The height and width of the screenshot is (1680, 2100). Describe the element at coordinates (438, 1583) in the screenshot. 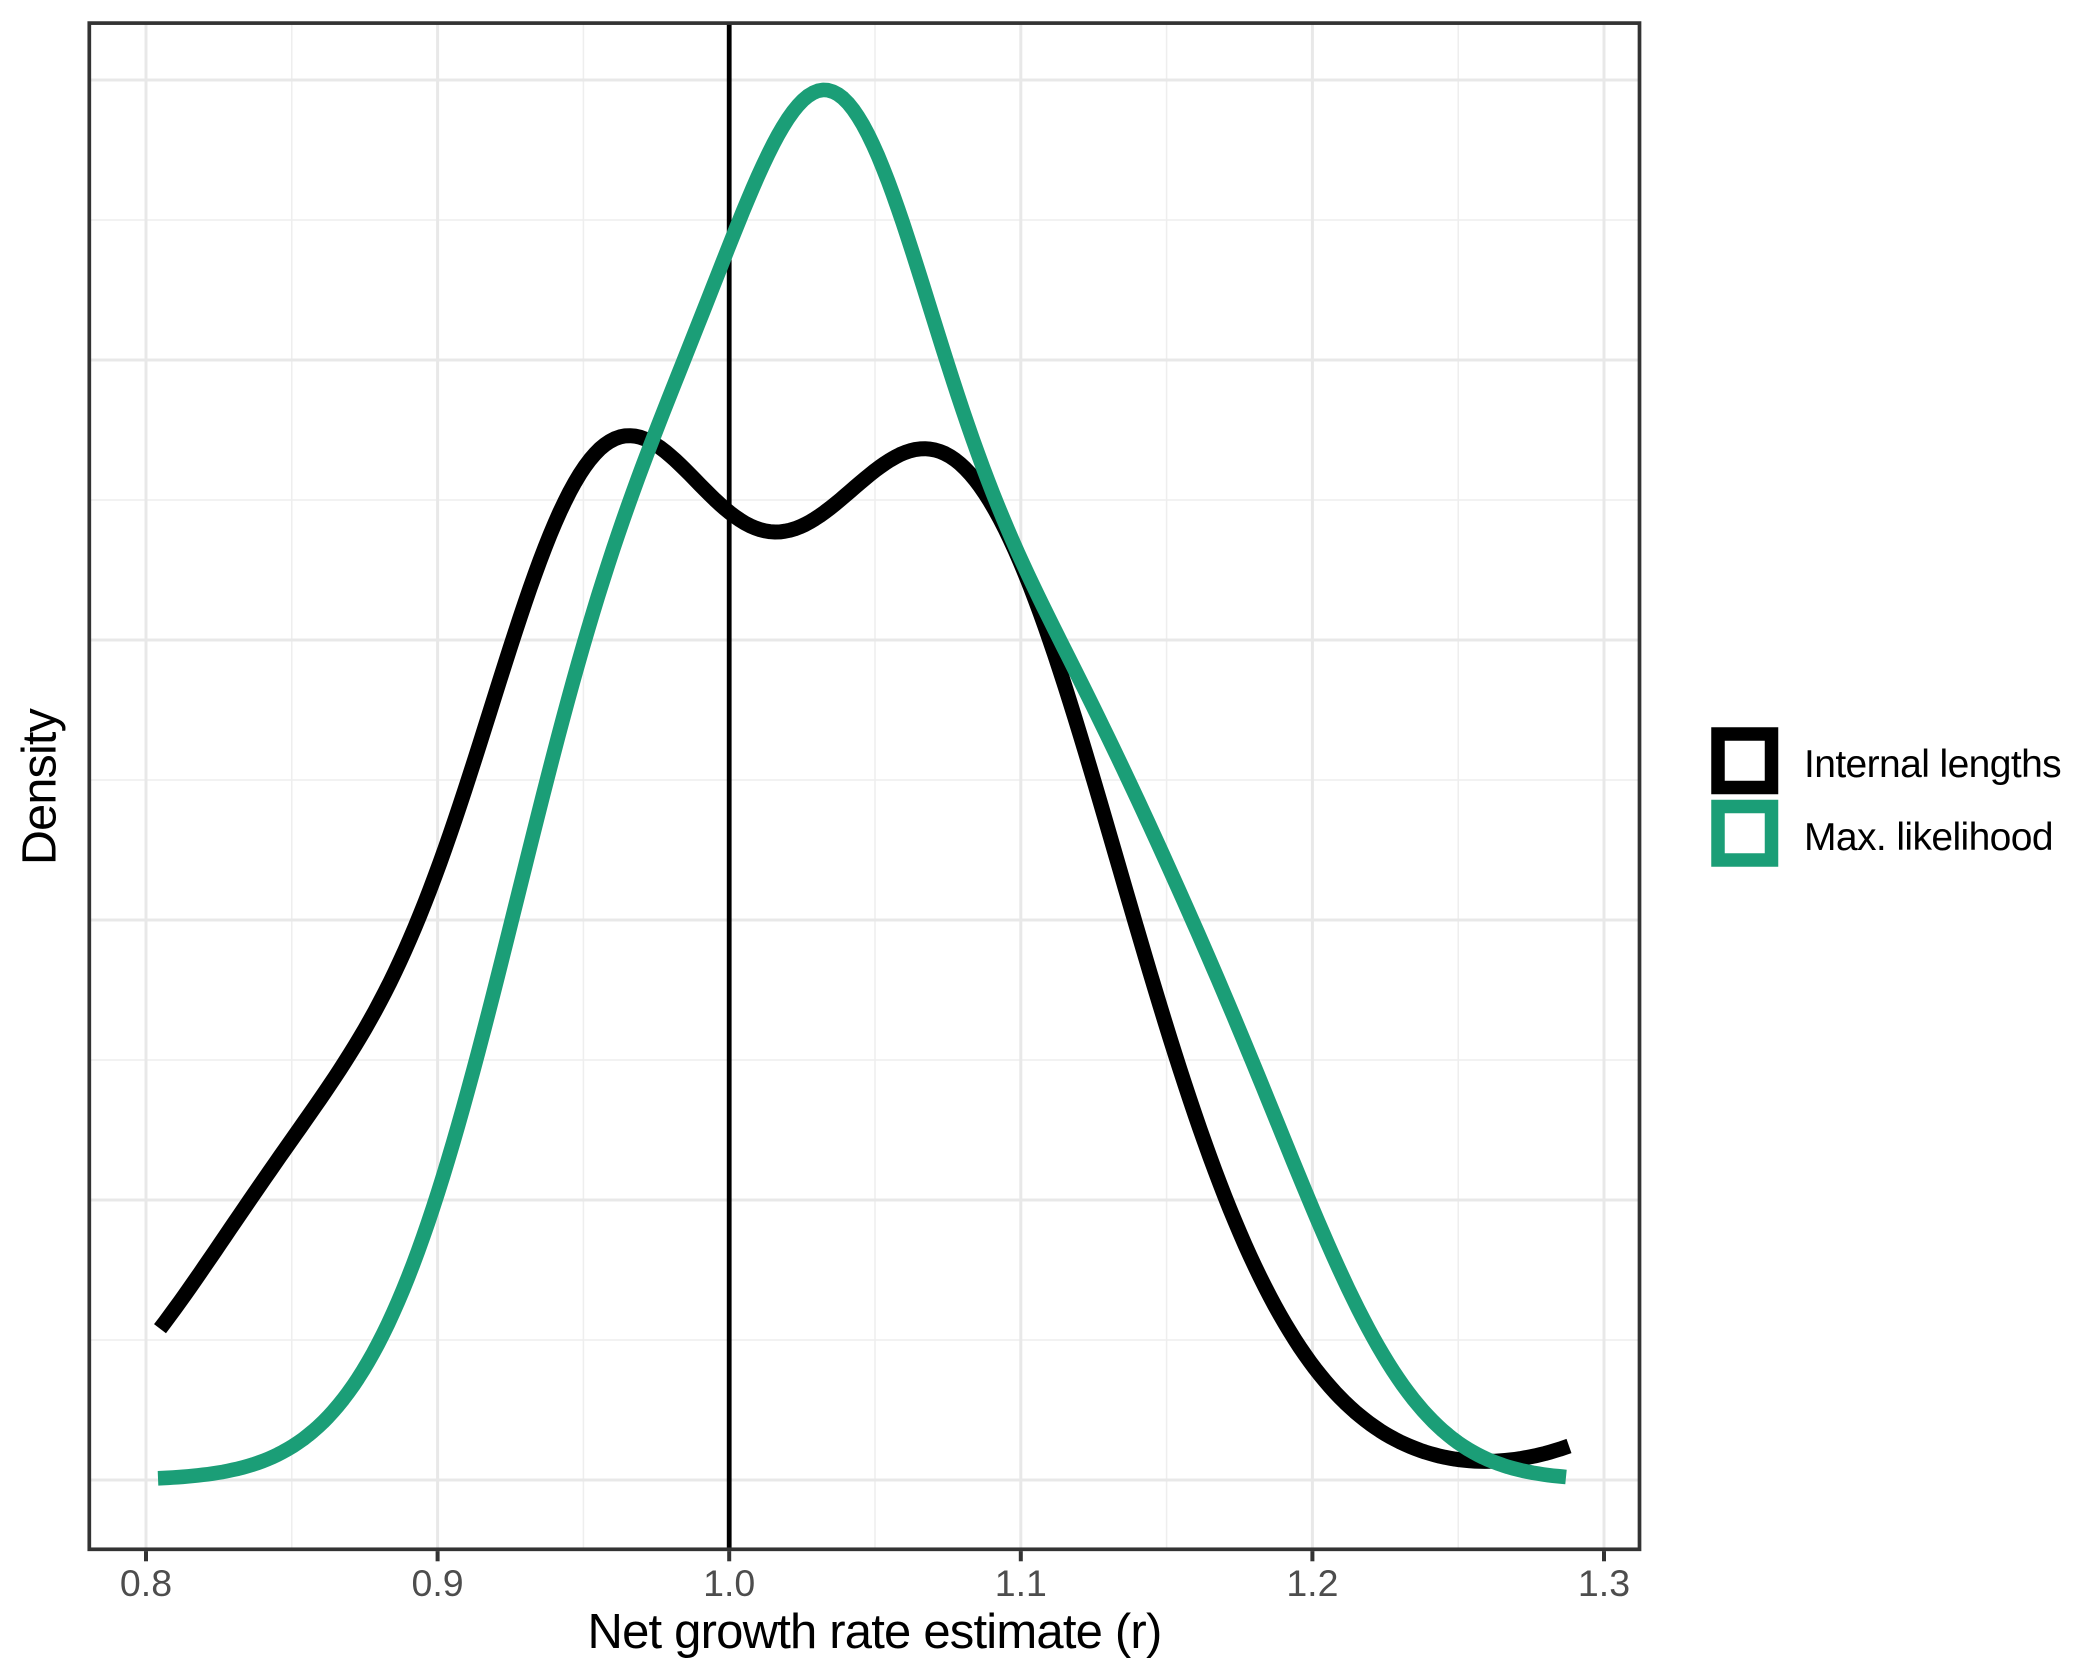

I see `svg-text: 0.9` at that location.